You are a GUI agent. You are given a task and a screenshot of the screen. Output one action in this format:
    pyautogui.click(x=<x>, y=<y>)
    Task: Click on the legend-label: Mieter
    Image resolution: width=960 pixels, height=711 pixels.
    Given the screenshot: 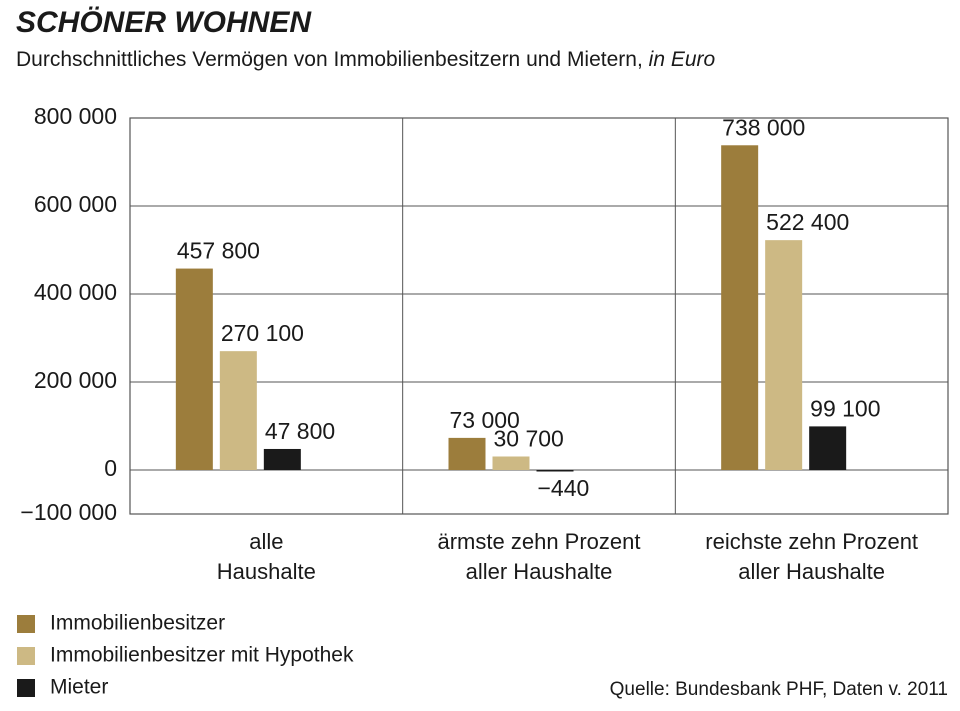 What is the action you would take?
    pyautogui.click(x=79, y=687)
    